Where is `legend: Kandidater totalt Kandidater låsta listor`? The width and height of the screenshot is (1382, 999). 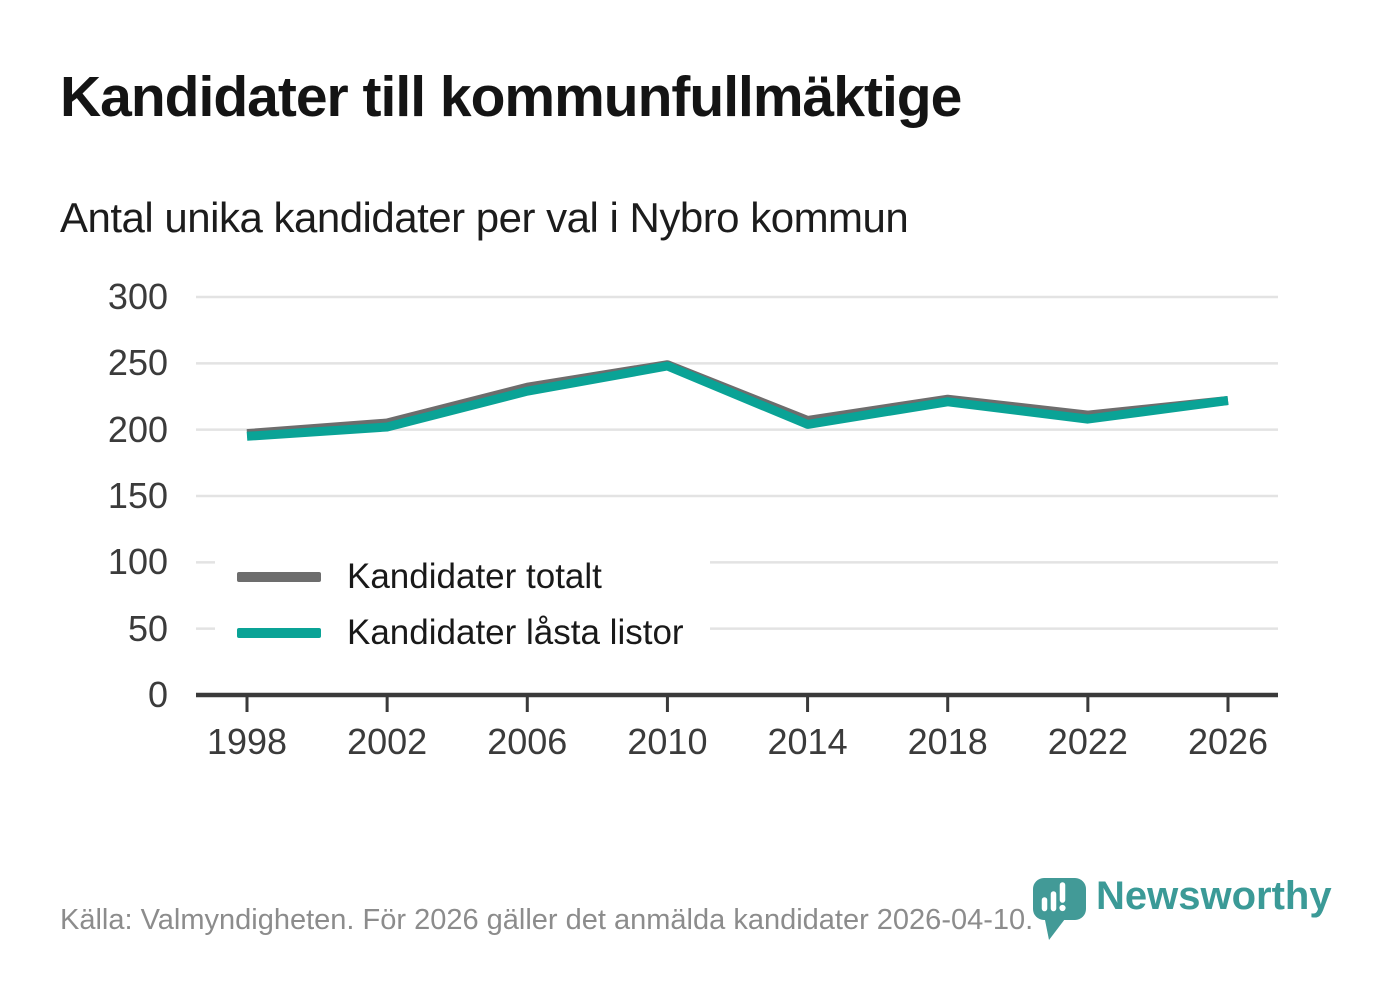
legend: Kandidater totalt Kandidater låsta listor is located at coordinates (462, 607).